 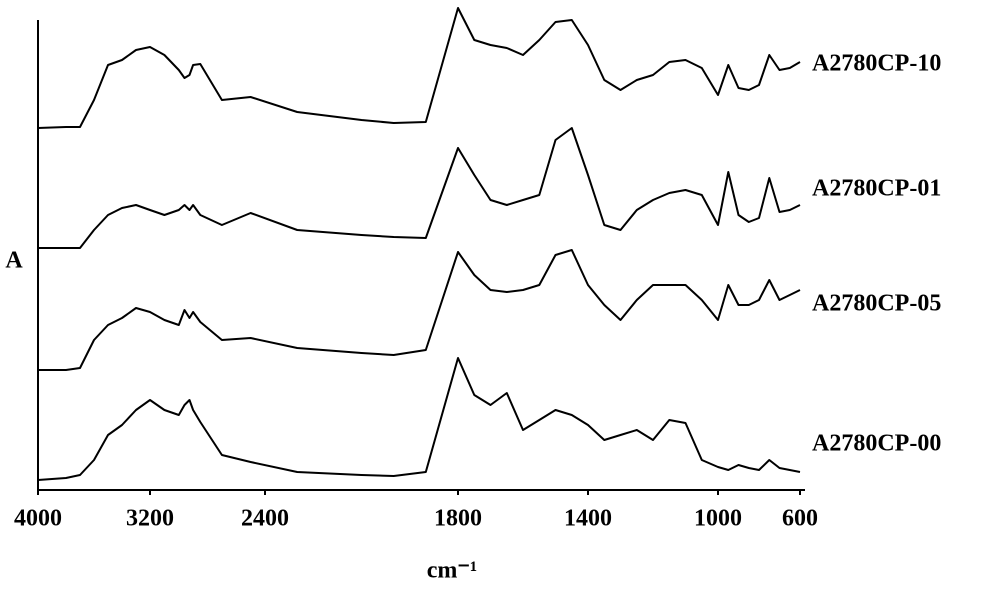 I want to click on x-tick-label: 4000, so click(x=38, y=519).